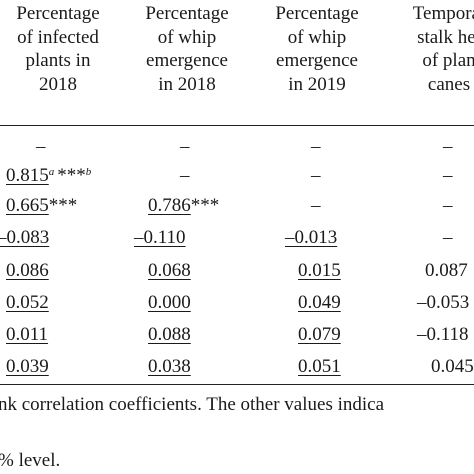 The image size is (474, 474). I want to click on cell-r3-c1: –0.110, so click(160, 238).